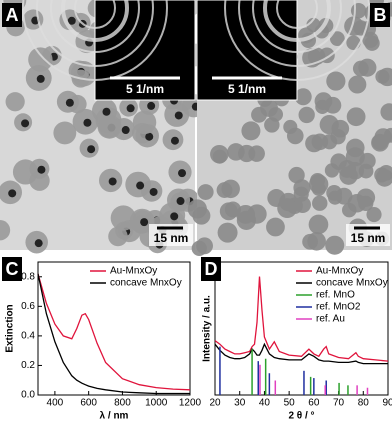 This screenshot has height=426, width=392. Describe the element at coordinates (265, 403) in the screenshot. I see `x-tick-label: 40` at that location.